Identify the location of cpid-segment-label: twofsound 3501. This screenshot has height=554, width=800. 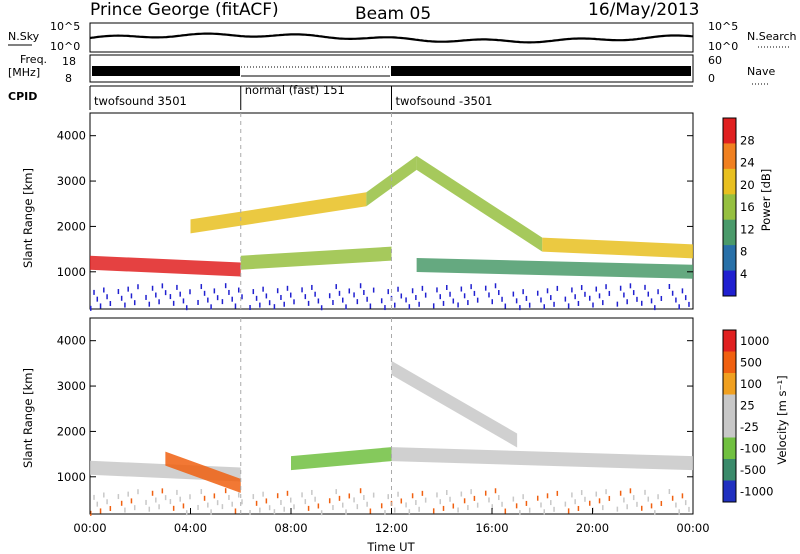
(140, 101).